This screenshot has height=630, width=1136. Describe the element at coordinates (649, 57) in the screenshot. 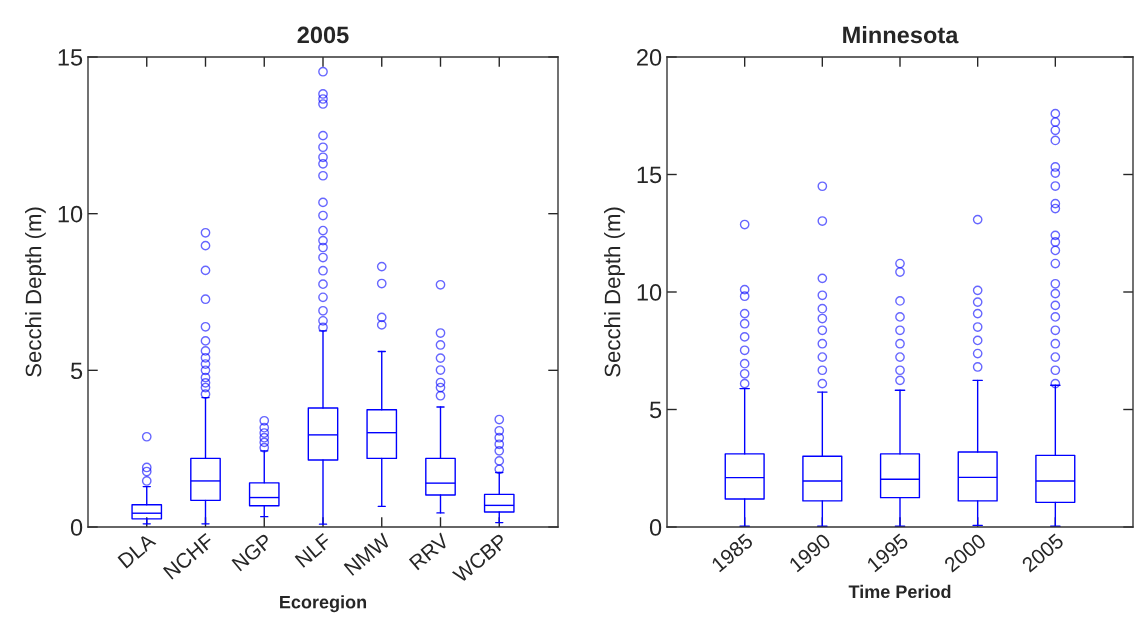

I see `y-tick-label: 20` at that location.